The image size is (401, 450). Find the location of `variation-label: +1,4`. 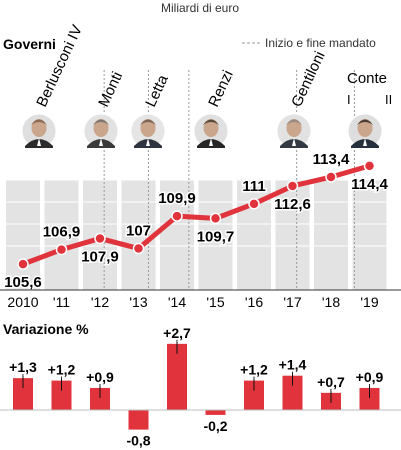

variation-label: +1,4 is located at coordinates (293, 365).